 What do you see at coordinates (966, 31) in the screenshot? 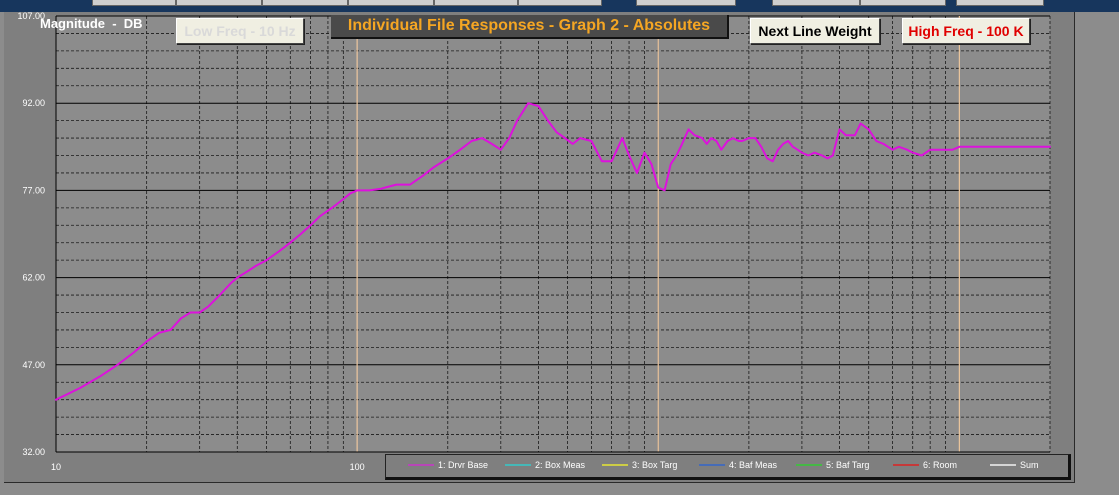
I see `high-freq-button: High Freq - 100 K` at bounding box center [966, 31].